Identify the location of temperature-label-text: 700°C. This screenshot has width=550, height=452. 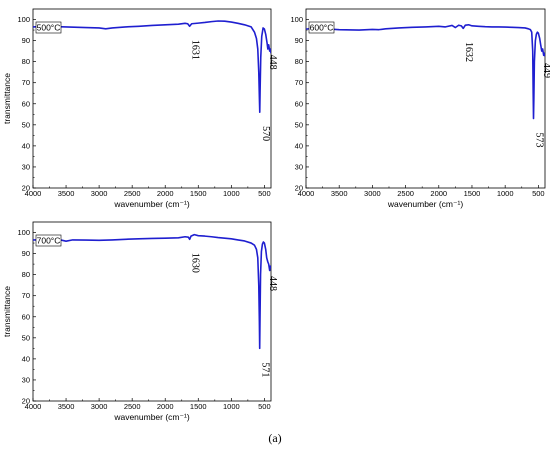
(49, 241).